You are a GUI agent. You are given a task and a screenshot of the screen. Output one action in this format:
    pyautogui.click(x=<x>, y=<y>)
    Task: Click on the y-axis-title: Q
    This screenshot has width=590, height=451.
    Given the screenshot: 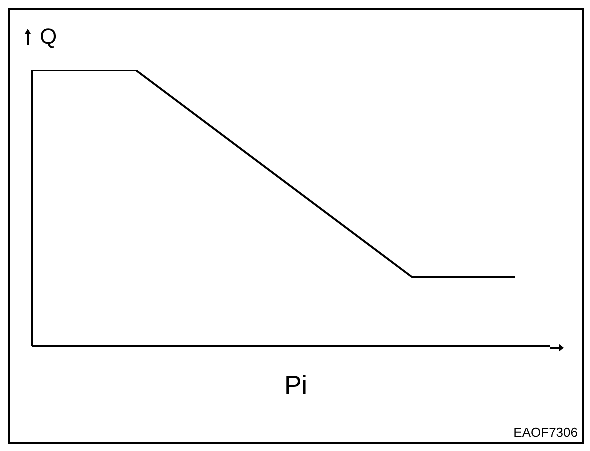 What is the action you would take?
    pyautogui.click(x=49, y=37)
    